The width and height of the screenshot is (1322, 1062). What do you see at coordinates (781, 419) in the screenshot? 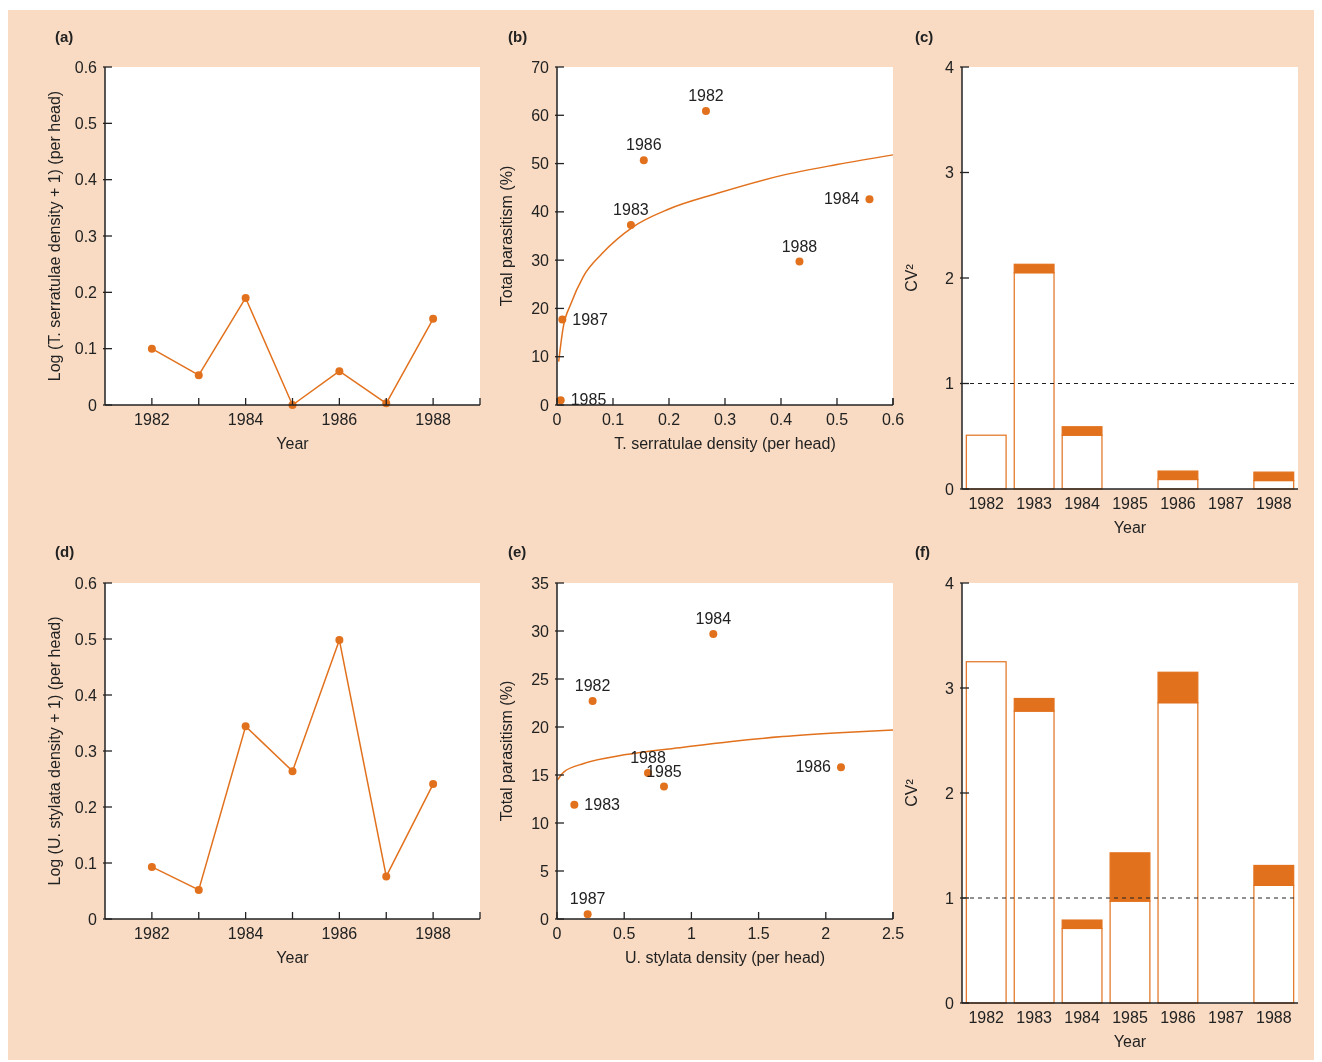
I see `x-tick-label: 0.4` at bounding box center [781, 419].